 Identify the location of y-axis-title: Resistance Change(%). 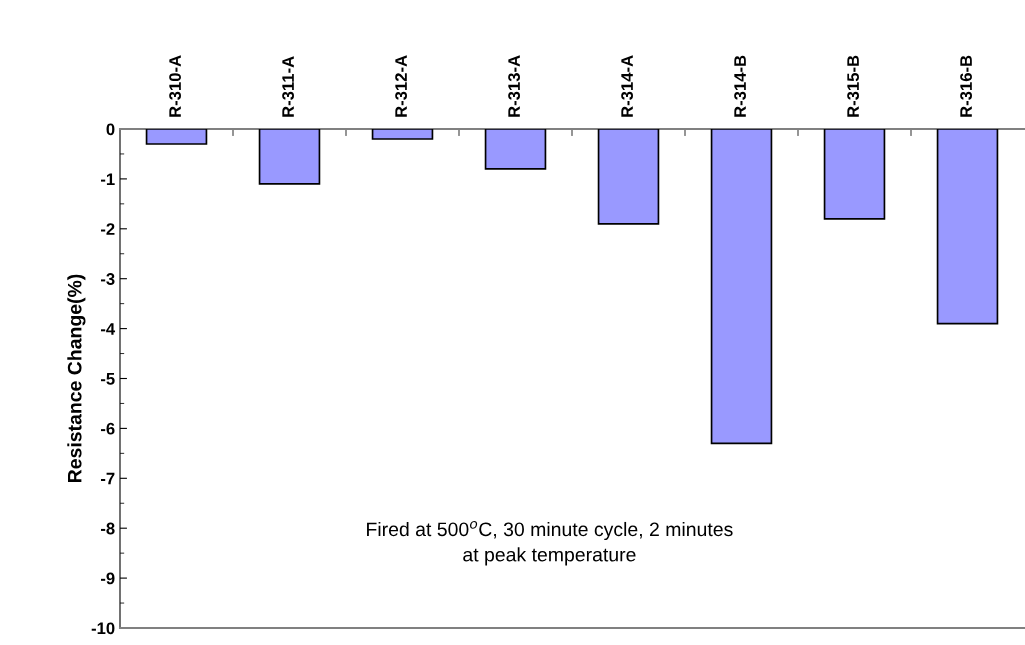
(76, 378).